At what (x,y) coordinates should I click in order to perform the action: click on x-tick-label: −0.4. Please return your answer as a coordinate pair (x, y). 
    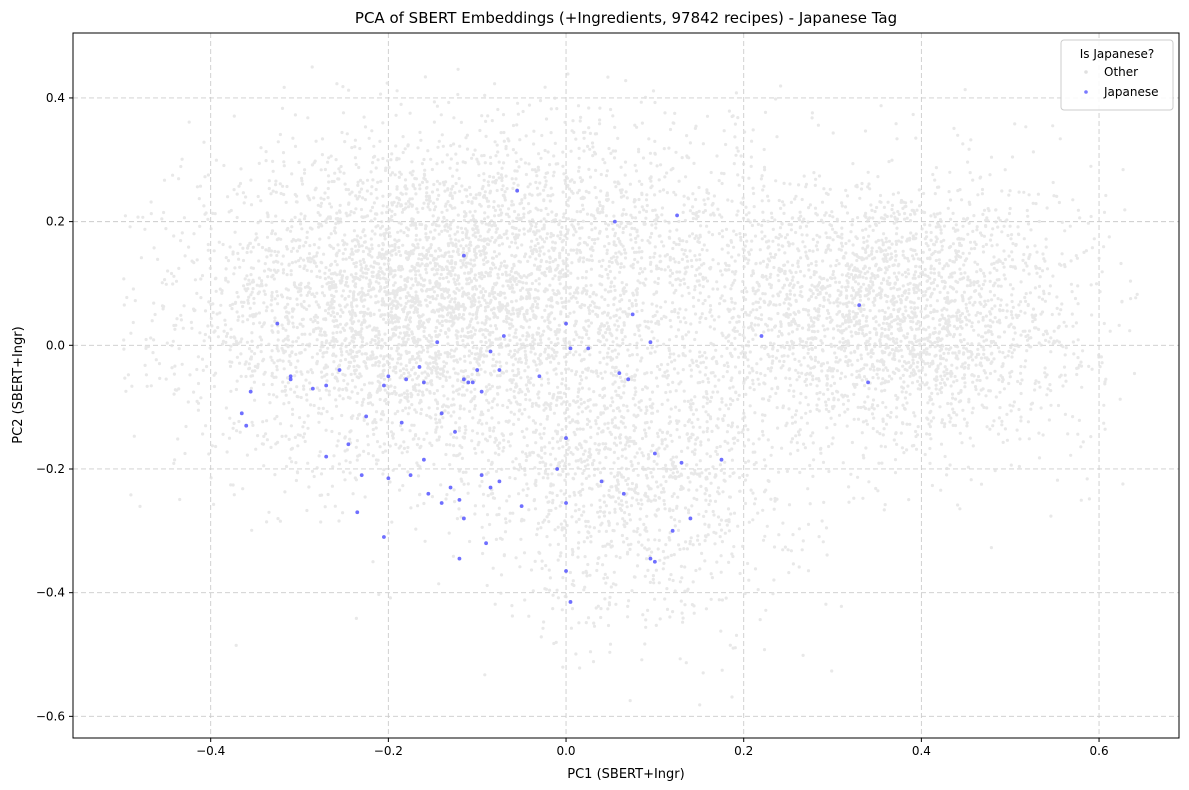
    Looking at the image, I should click on (210, 751).